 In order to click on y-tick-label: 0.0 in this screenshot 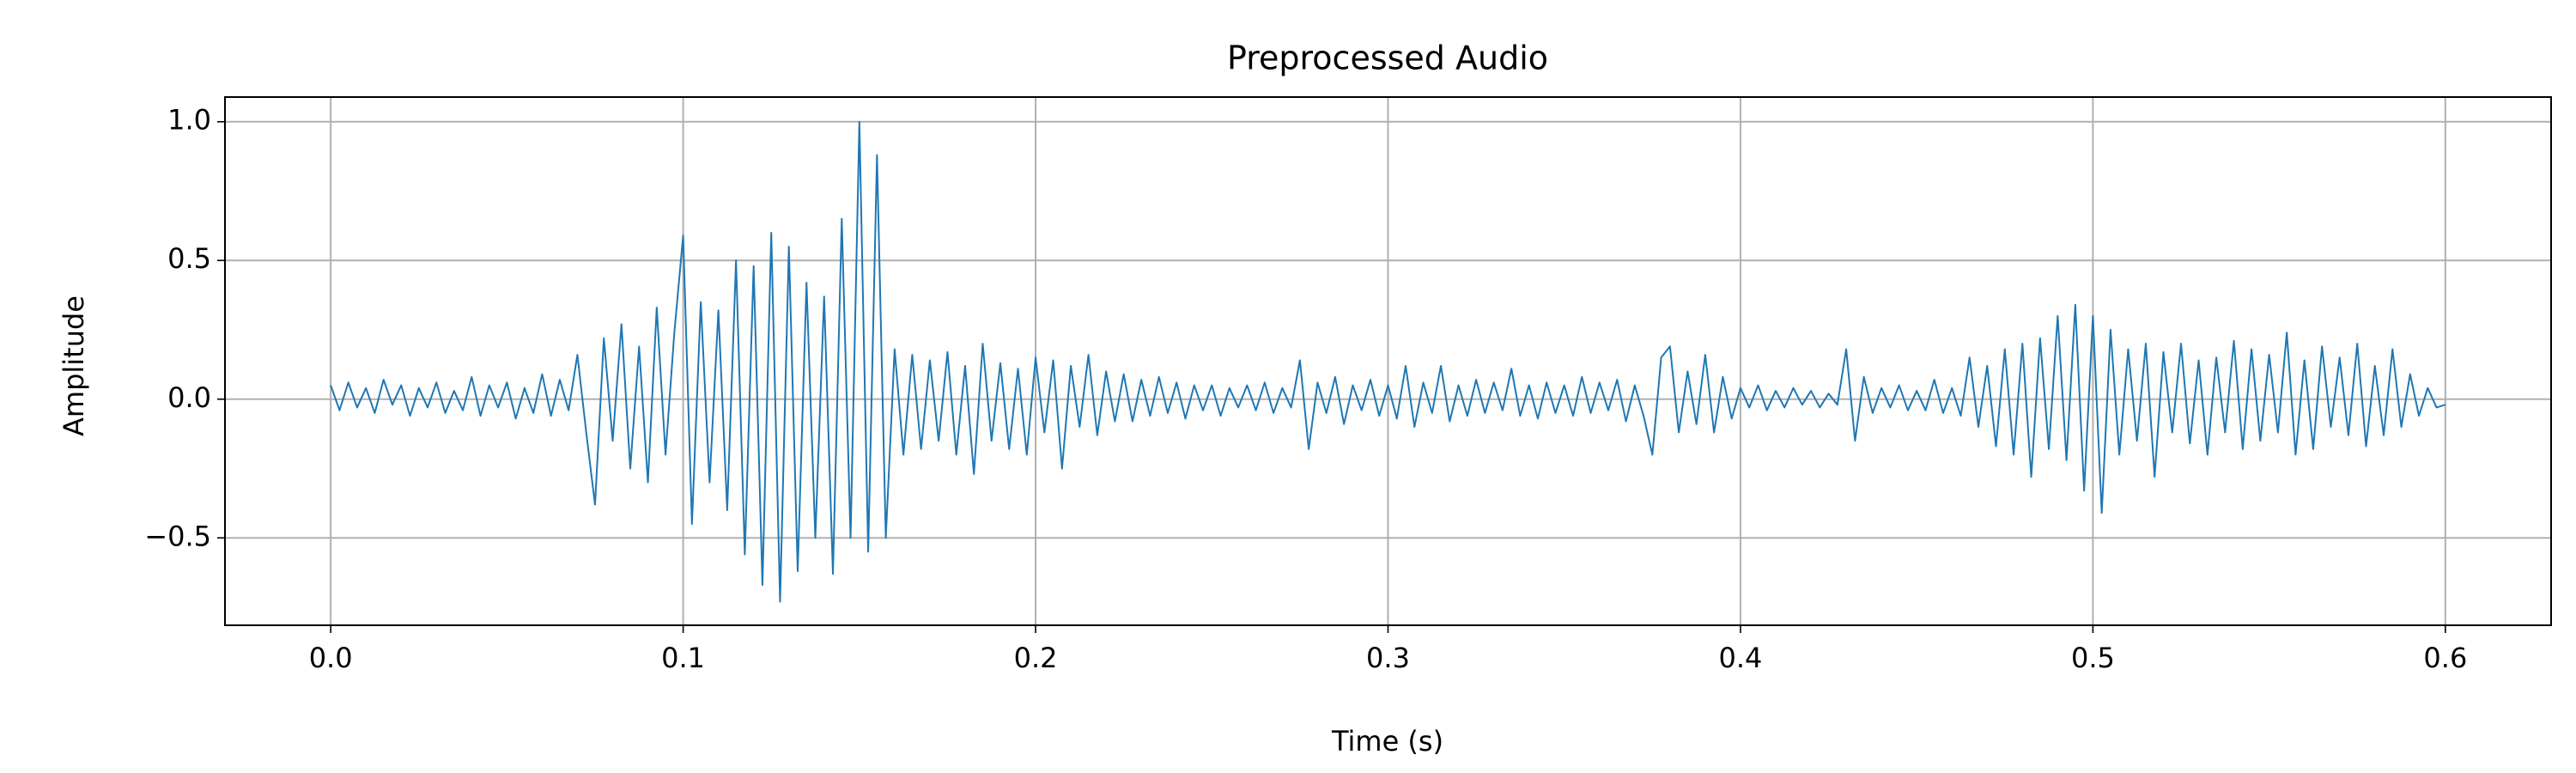, I will do `click(189, 397)`.